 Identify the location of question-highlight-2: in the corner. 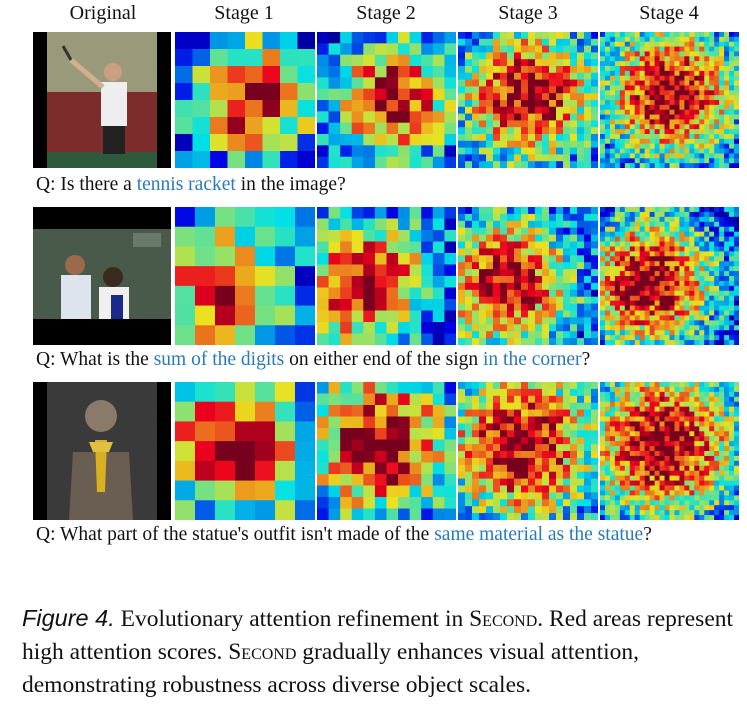
(532, 359).